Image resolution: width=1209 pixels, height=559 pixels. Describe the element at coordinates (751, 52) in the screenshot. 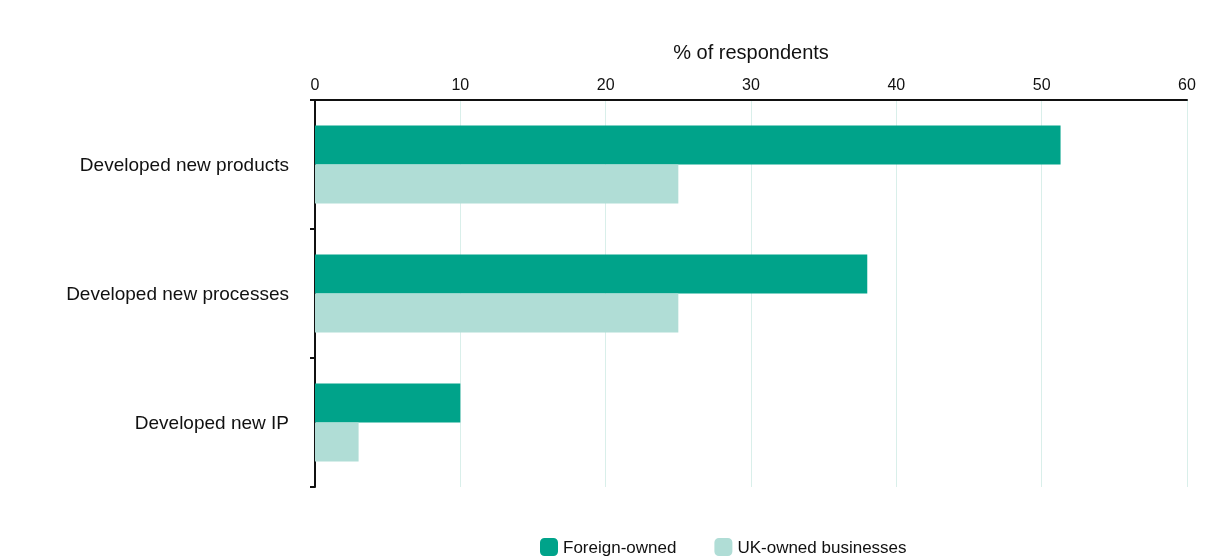

I see `x-axis-title: % of respondents` at that location.